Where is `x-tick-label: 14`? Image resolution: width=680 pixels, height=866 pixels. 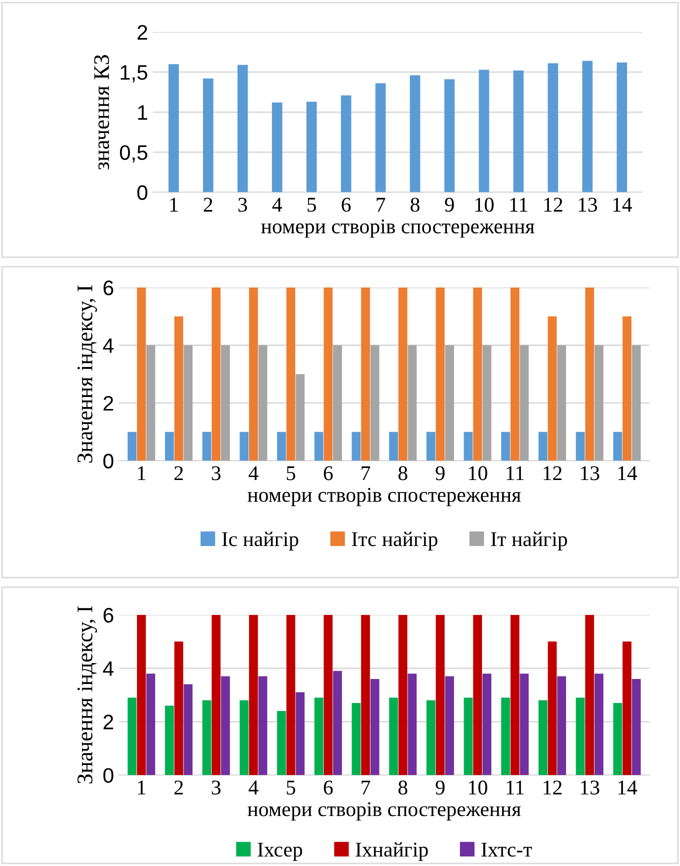
x-tick-label: 14 is located at coordinates (622, 205).